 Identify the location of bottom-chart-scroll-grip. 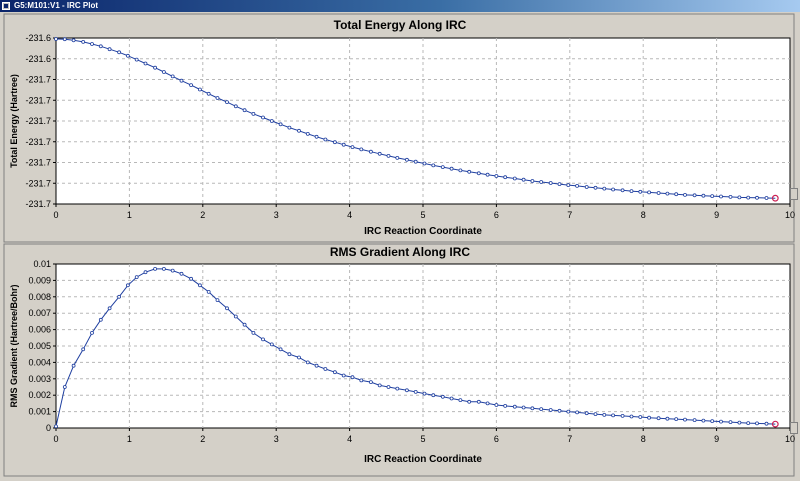
(794, 428).